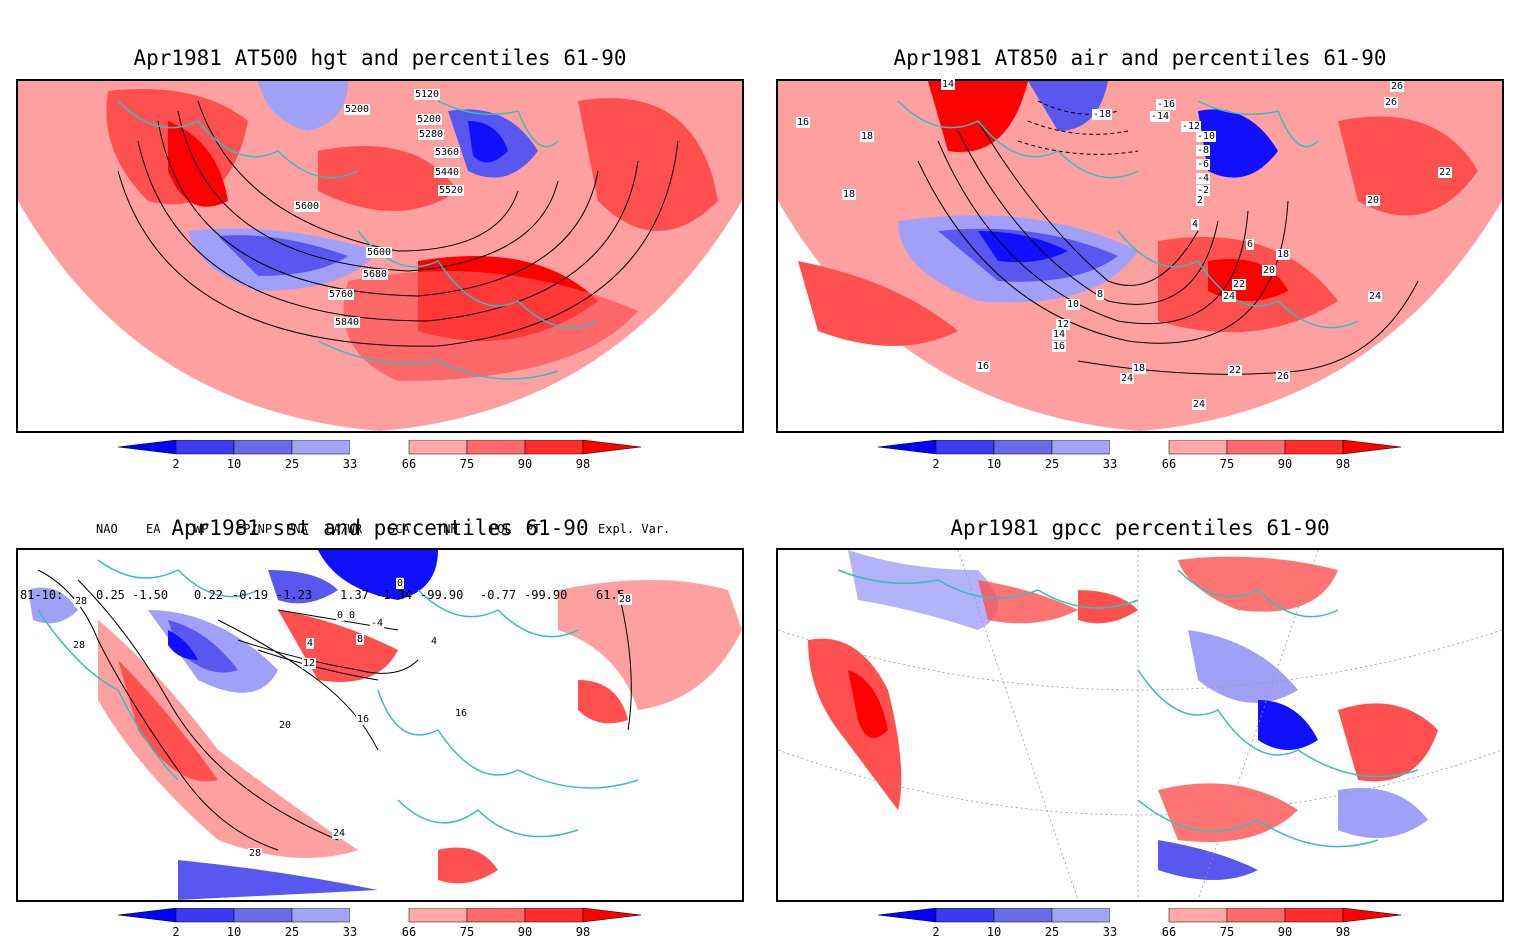 The width and height of the screenshot is (1520, 942). Describe the element at coordinates (208, 595) in the screenshot. I see `index-value: 0.22` at that location.